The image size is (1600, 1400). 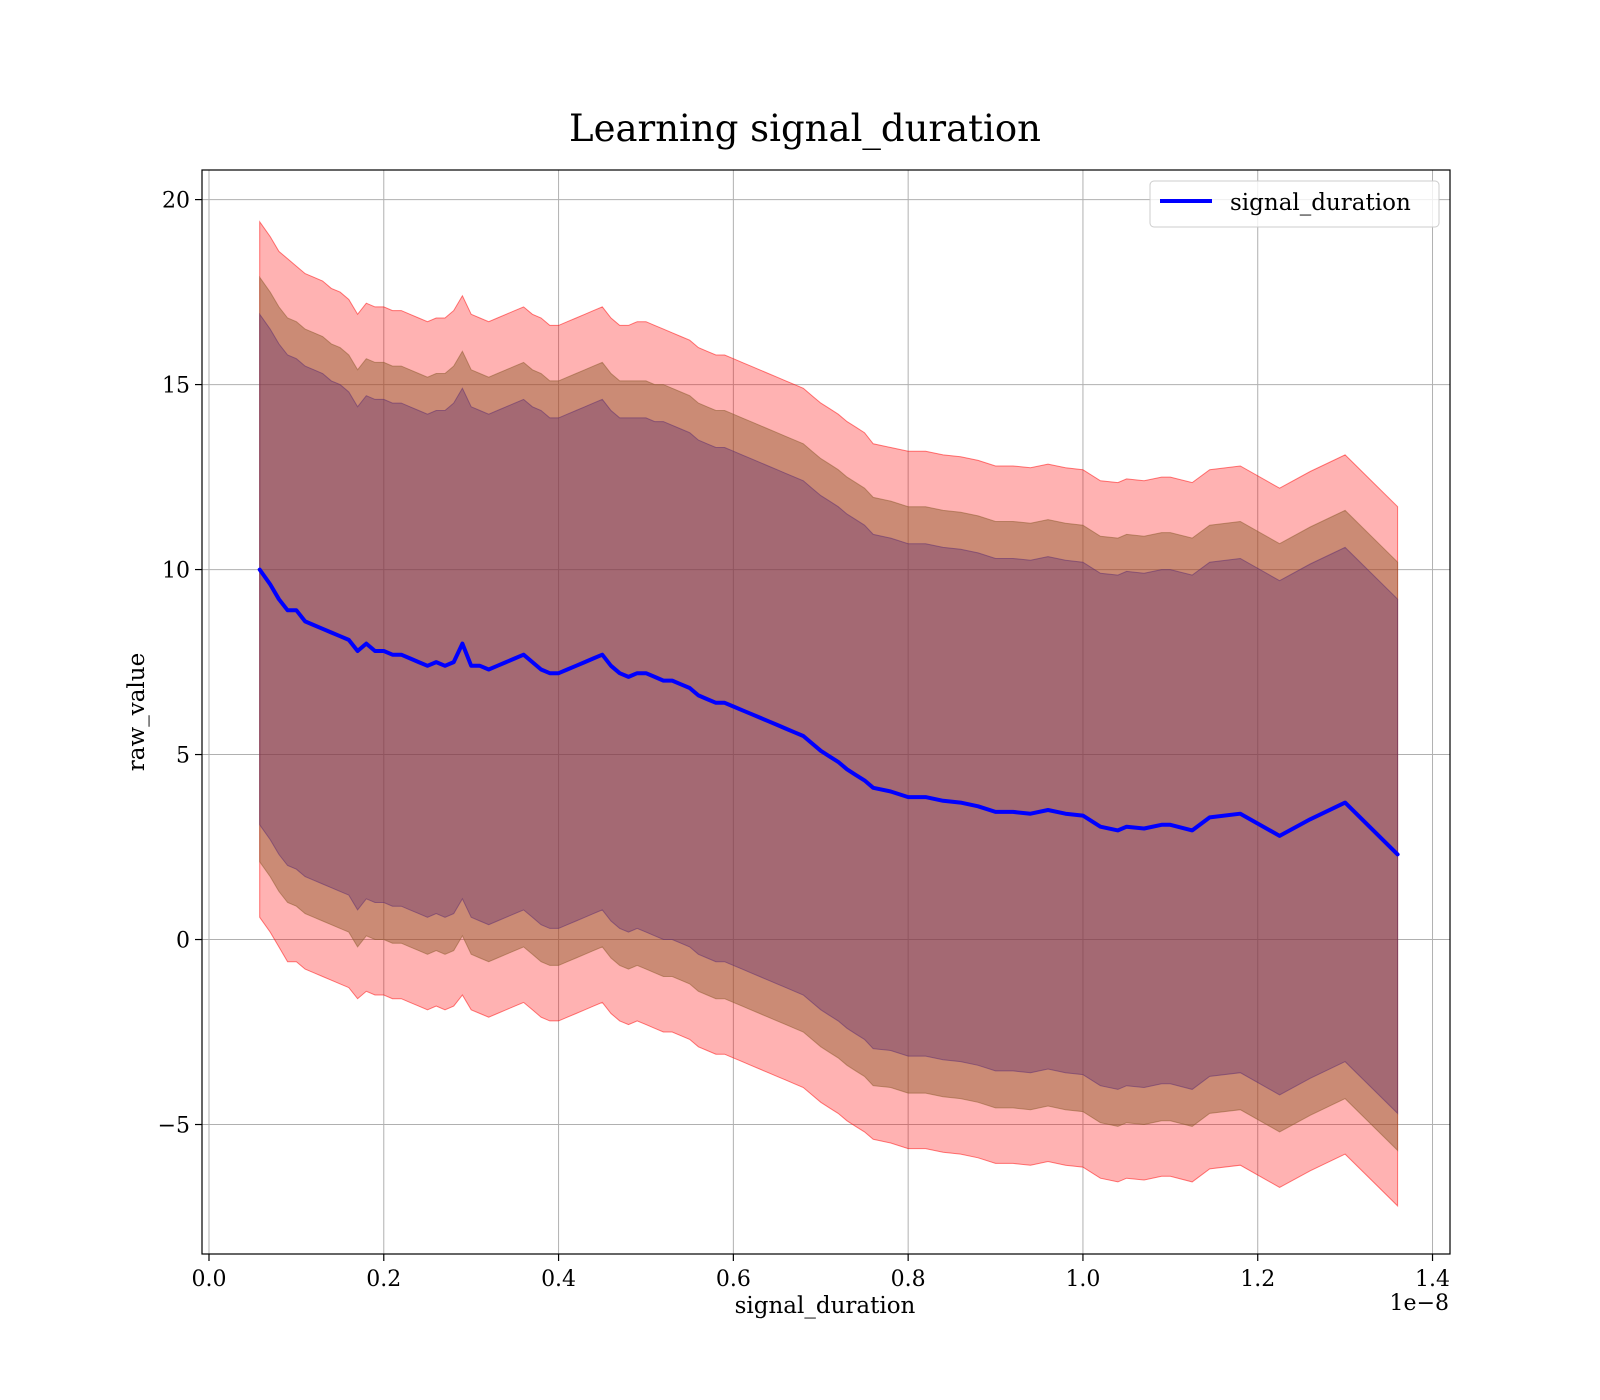 I want to click on x-tick-label: 0.6, so click(x=733, y=1279).